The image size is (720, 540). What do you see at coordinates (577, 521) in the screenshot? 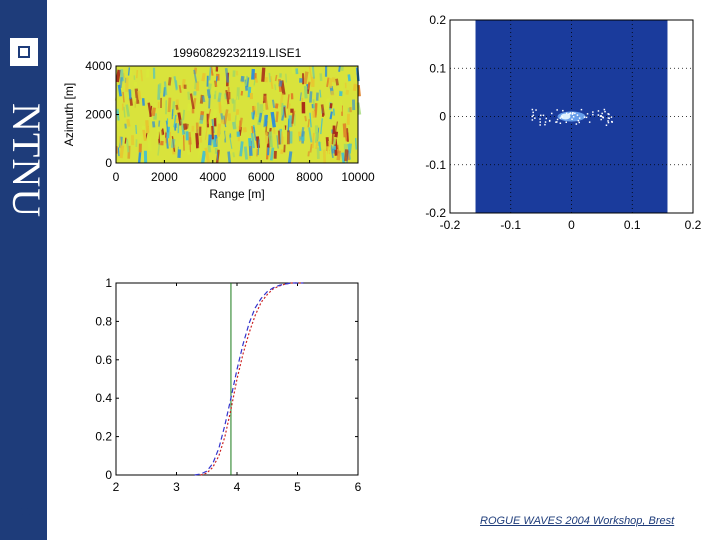
I see `footer-caption: ROGUE WAVES 2004 Workshop, Brest` at bounding box center [577, 521].